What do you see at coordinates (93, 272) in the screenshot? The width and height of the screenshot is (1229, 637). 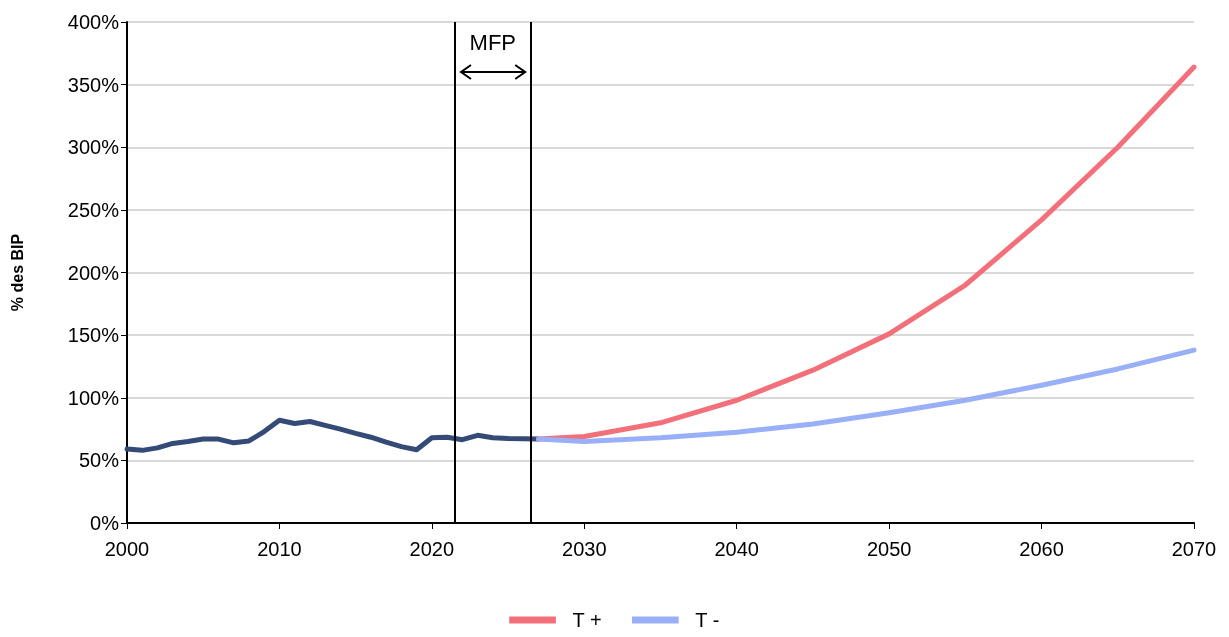 I see `y-tick-label: 200%` at bounding box center [93, 272].